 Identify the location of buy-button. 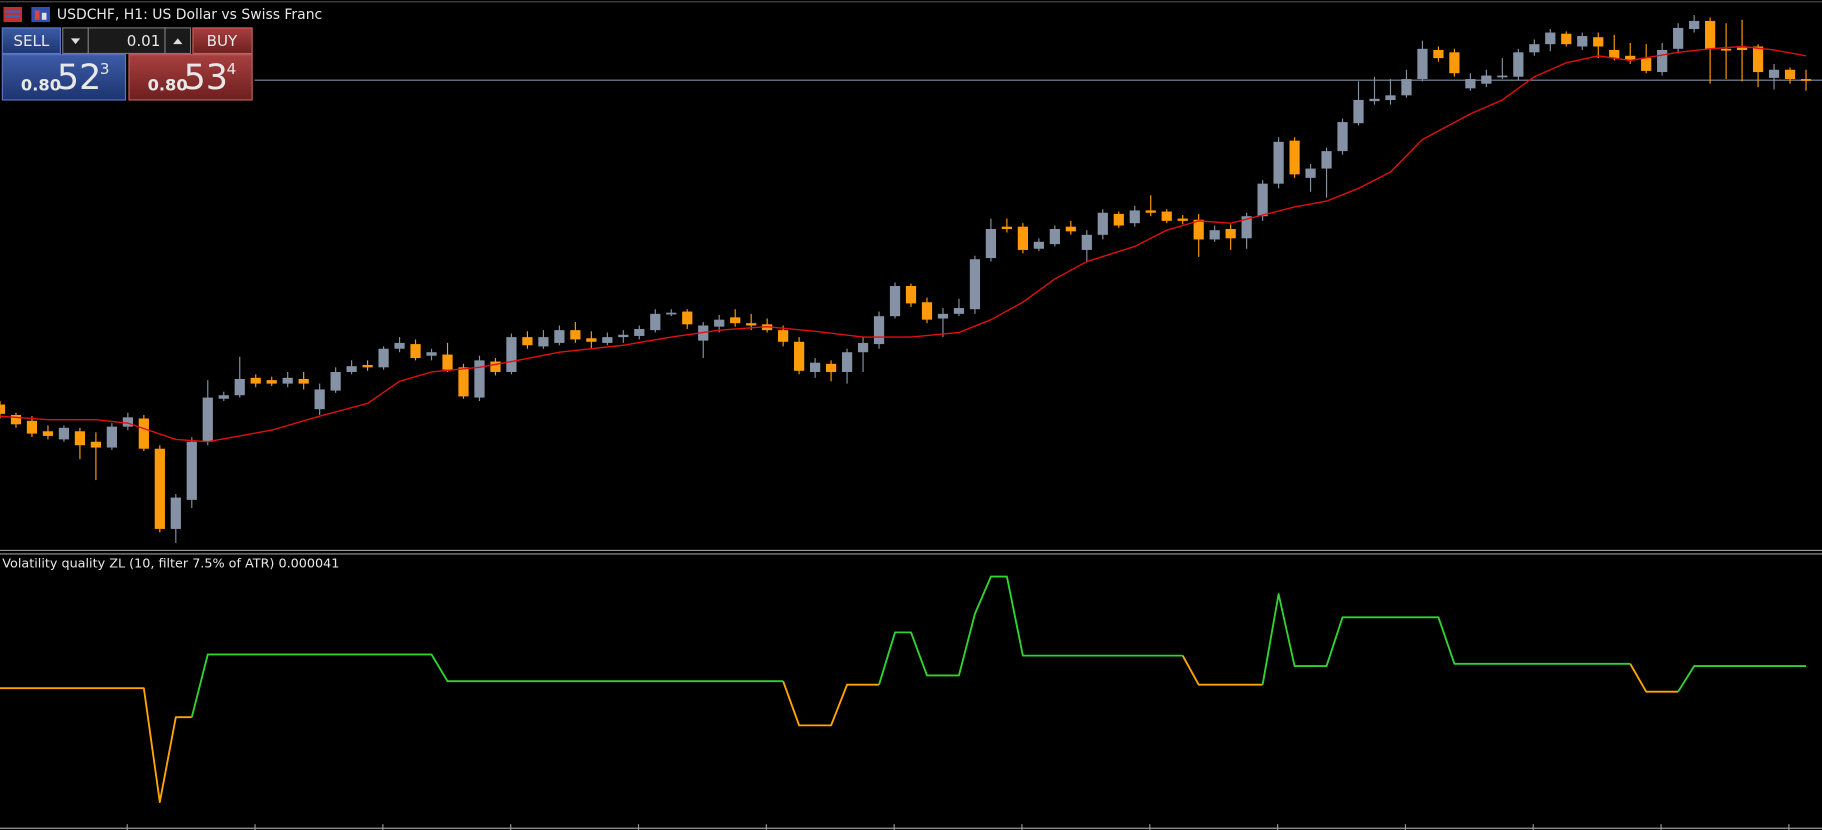
(222, 41).